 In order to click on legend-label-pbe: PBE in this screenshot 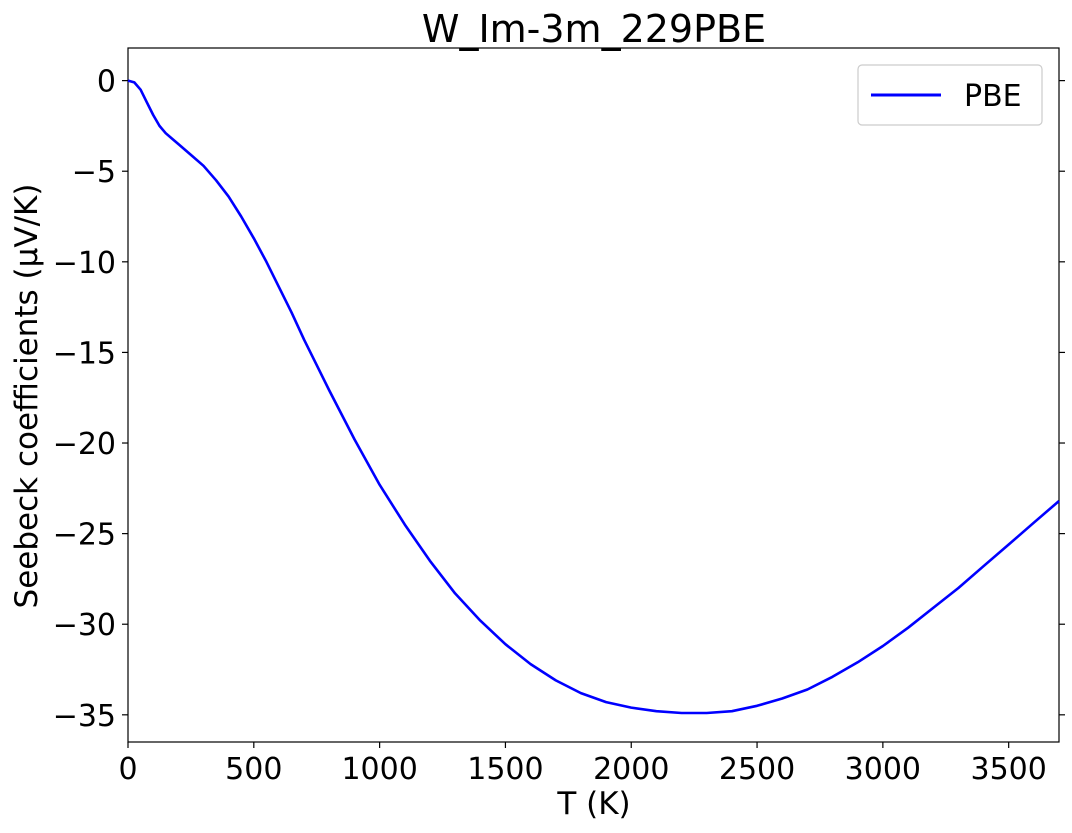, I will do `click(993, 96)`.